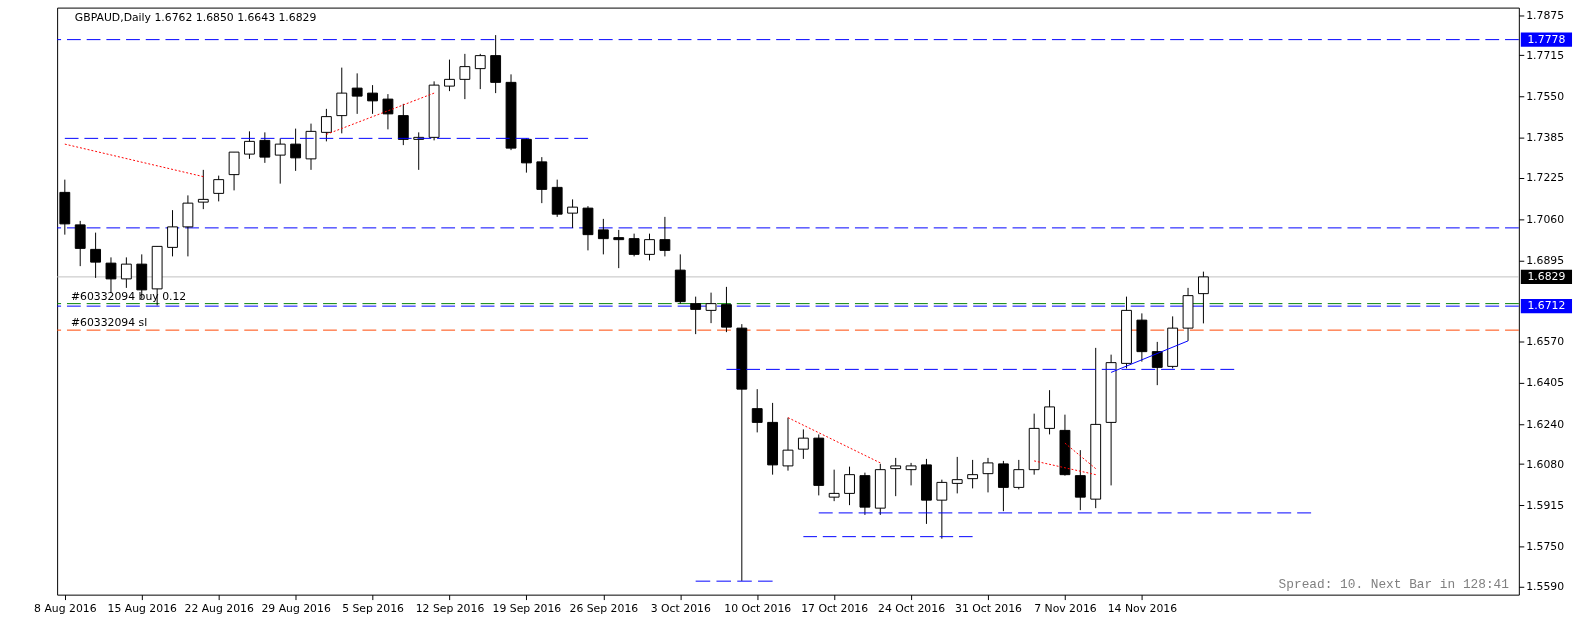 The image size is (1574, 630). What do you see at coordinates (680, 608) in the screenshot?
I see `x-tick-label: 3 Oct 2016` at bounding box center [680, 608].